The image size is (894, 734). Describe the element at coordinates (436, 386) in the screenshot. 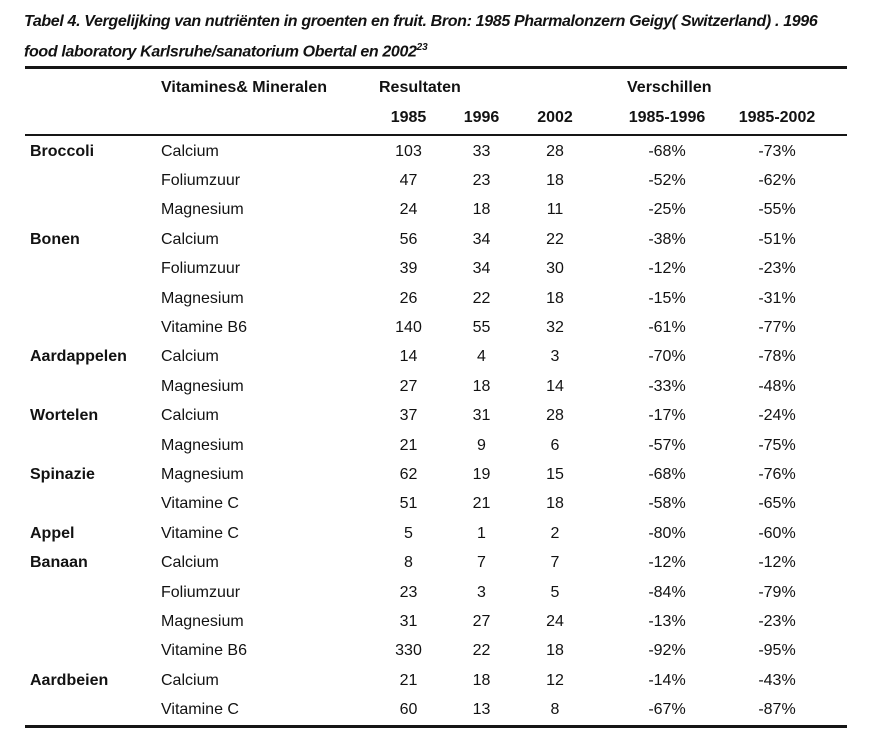

I see `table-row: Magnesium 27 18 14 -33% -48%` at that location.